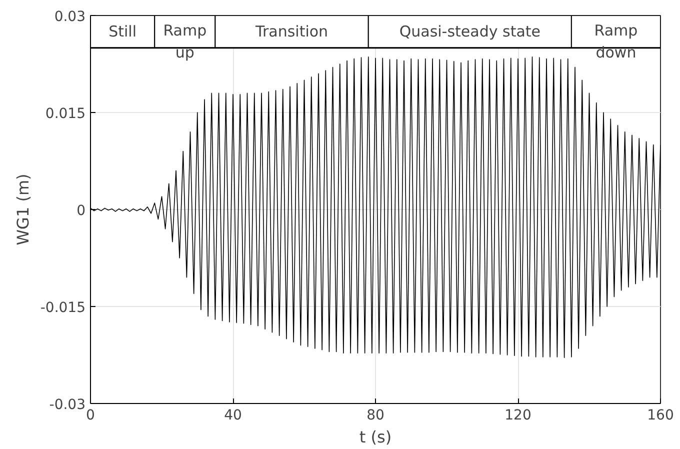 The height and width of the screenshot is (449, 680). Describe the element at coordinates (67, 405) in the screenshot. I see `y-tick-label: -0.03` at that location.